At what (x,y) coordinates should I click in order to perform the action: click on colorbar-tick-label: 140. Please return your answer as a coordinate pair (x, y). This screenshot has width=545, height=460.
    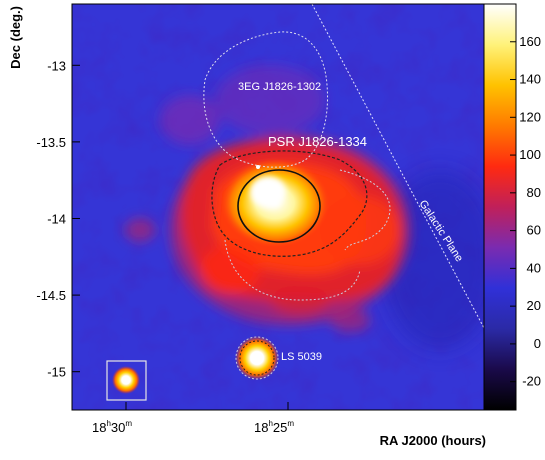
    Looking at the image, I should click on (530, 79).